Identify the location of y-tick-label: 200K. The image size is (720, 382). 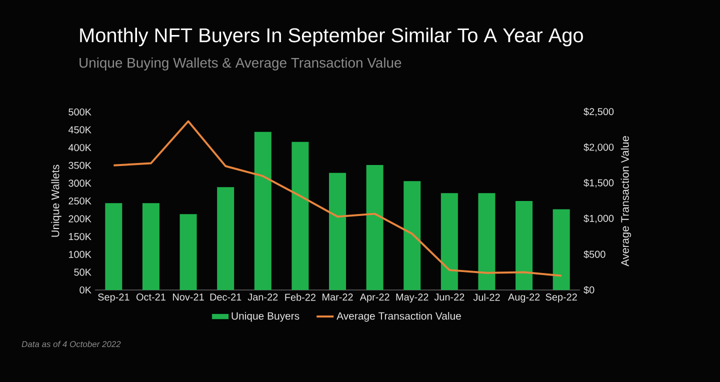
(80, 218).